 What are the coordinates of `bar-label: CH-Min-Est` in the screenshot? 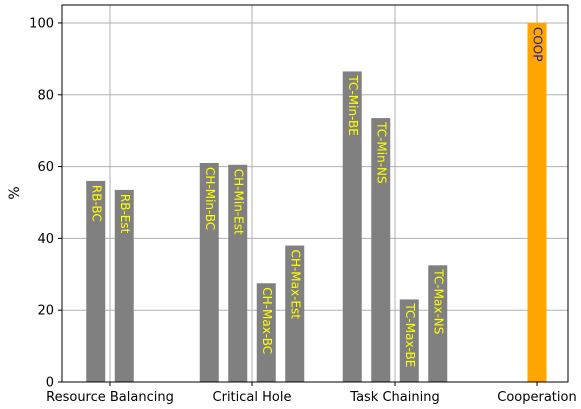 It's located at (238, 202).